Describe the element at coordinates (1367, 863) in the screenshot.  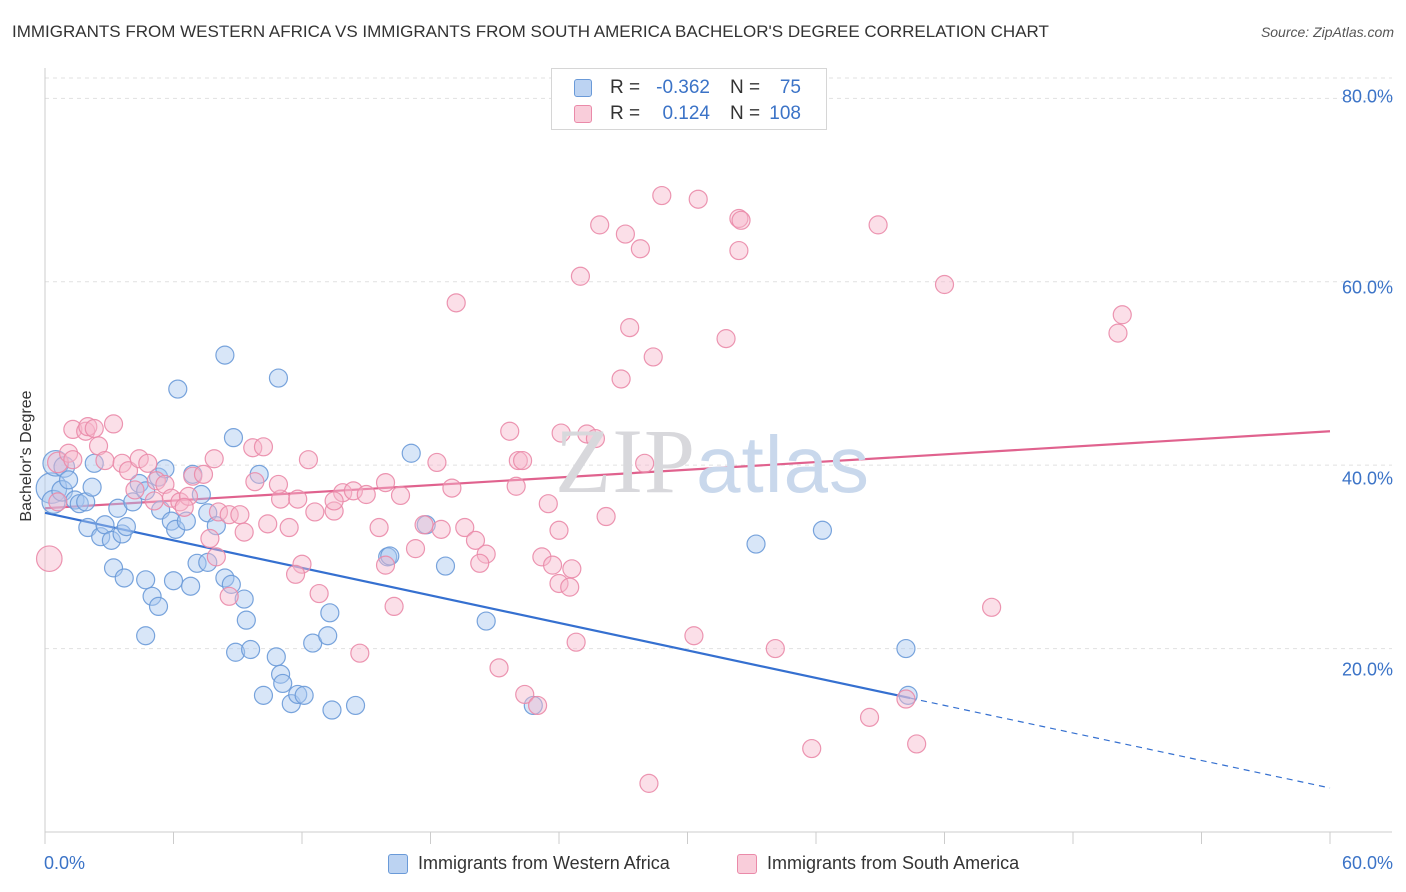
I see `x-tick-max: 60.0%` at that location.